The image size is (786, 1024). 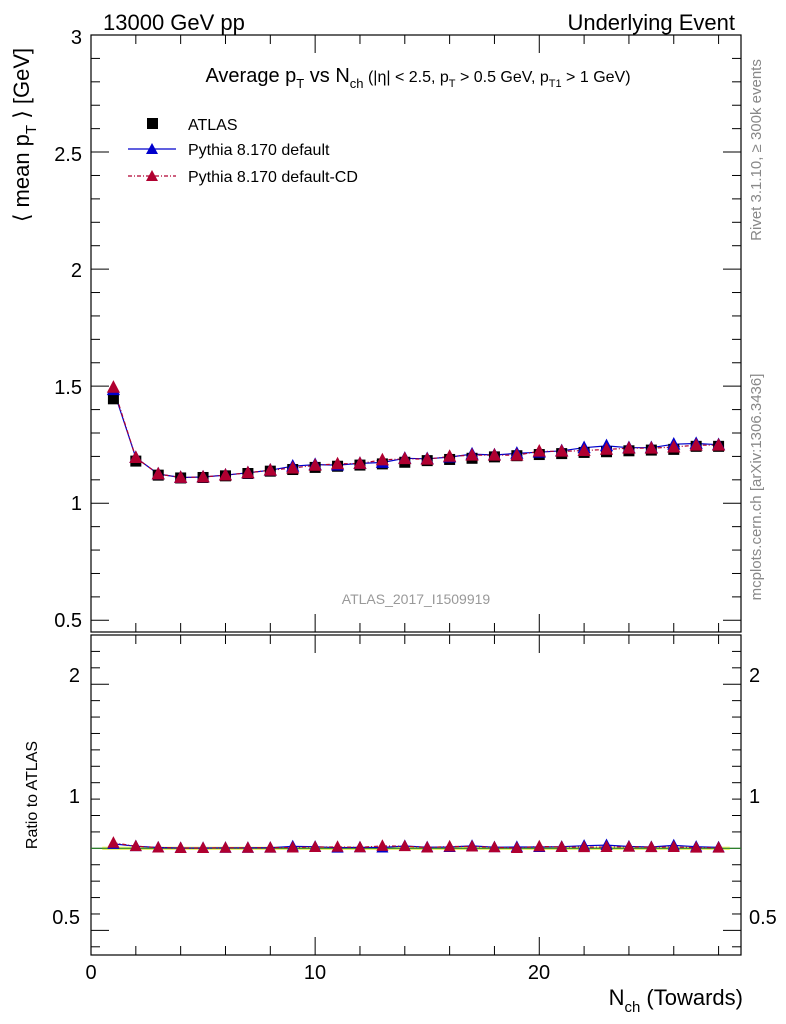 I want to click on legend-atlas-label: ATLAS, so click(x=213, y=125).